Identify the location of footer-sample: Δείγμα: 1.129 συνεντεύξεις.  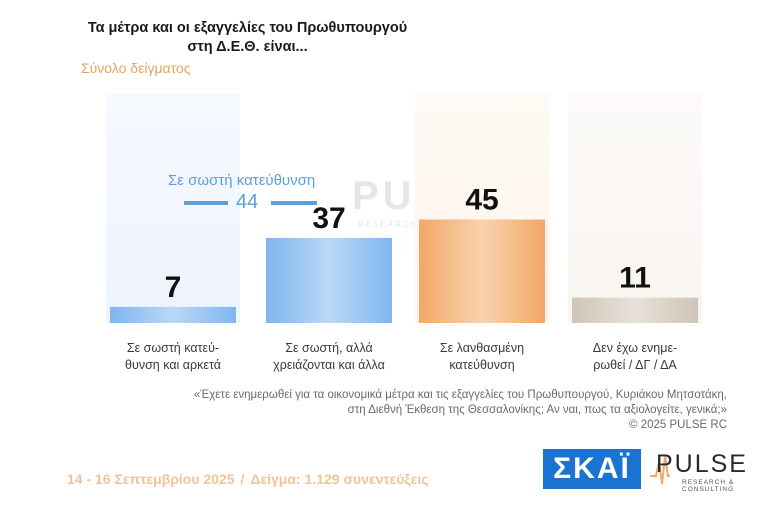
(339, 479).